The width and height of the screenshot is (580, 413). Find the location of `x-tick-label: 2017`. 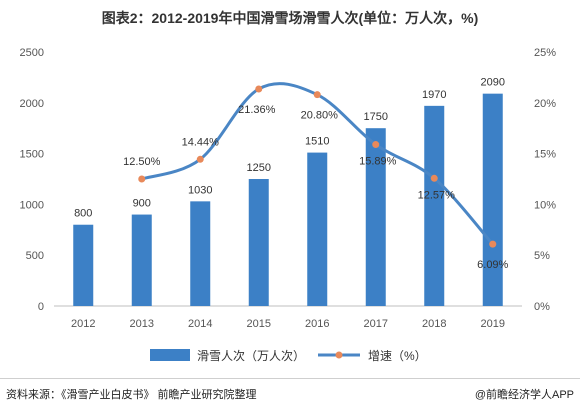

x-tick-label: 2017 is located at coordinates (376, 324).